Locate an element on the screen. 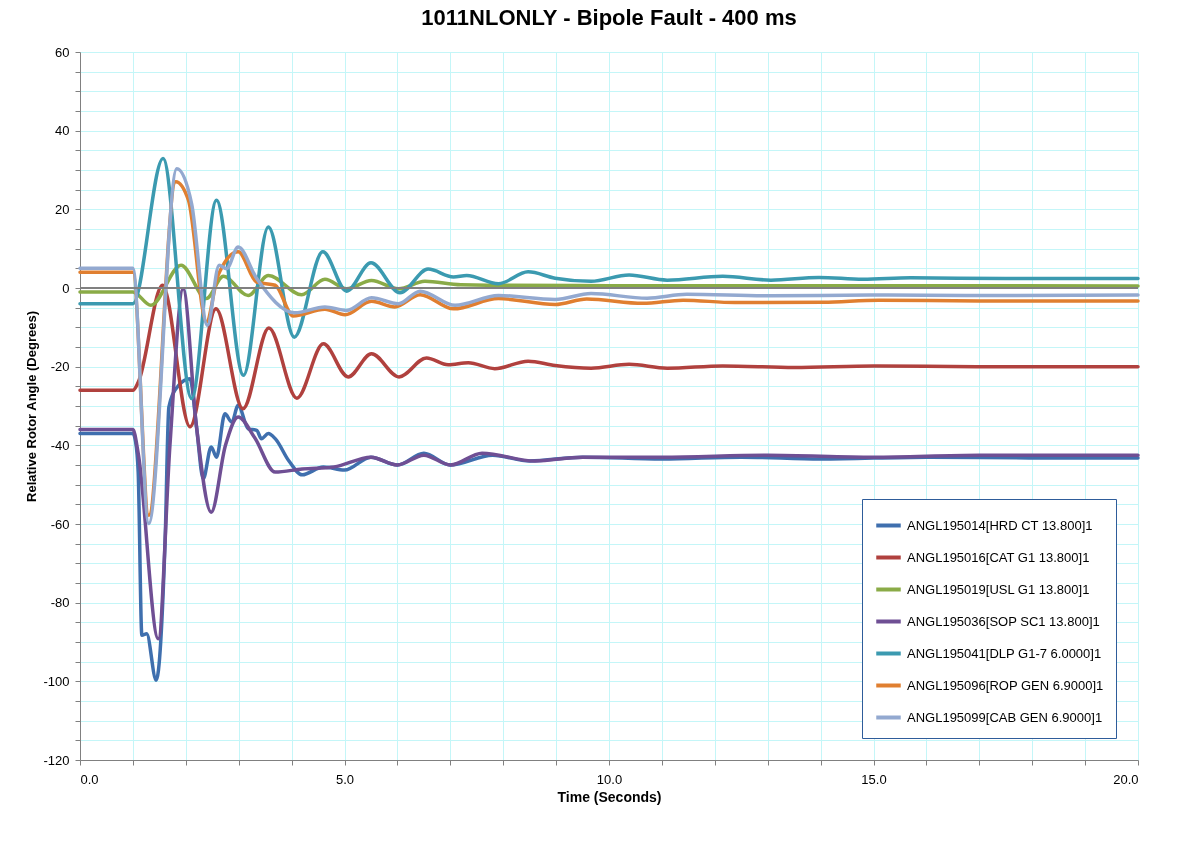  x-tick-label: 10.0 is located at coordinates (609, 779).